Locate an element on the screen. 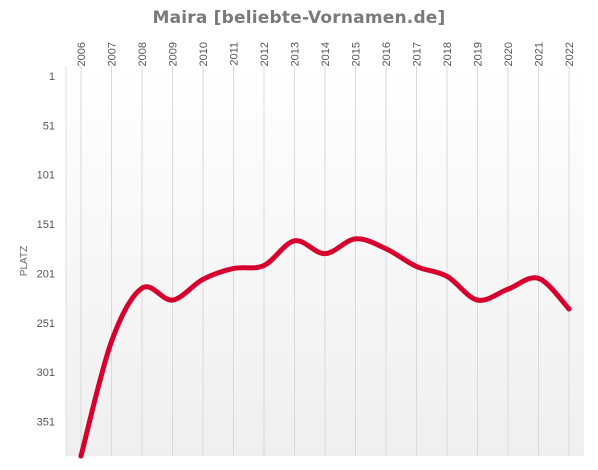 The height and width of the screenshot is (470, 598). x-tick-label: 2012 is located at coordinates (265, 54).